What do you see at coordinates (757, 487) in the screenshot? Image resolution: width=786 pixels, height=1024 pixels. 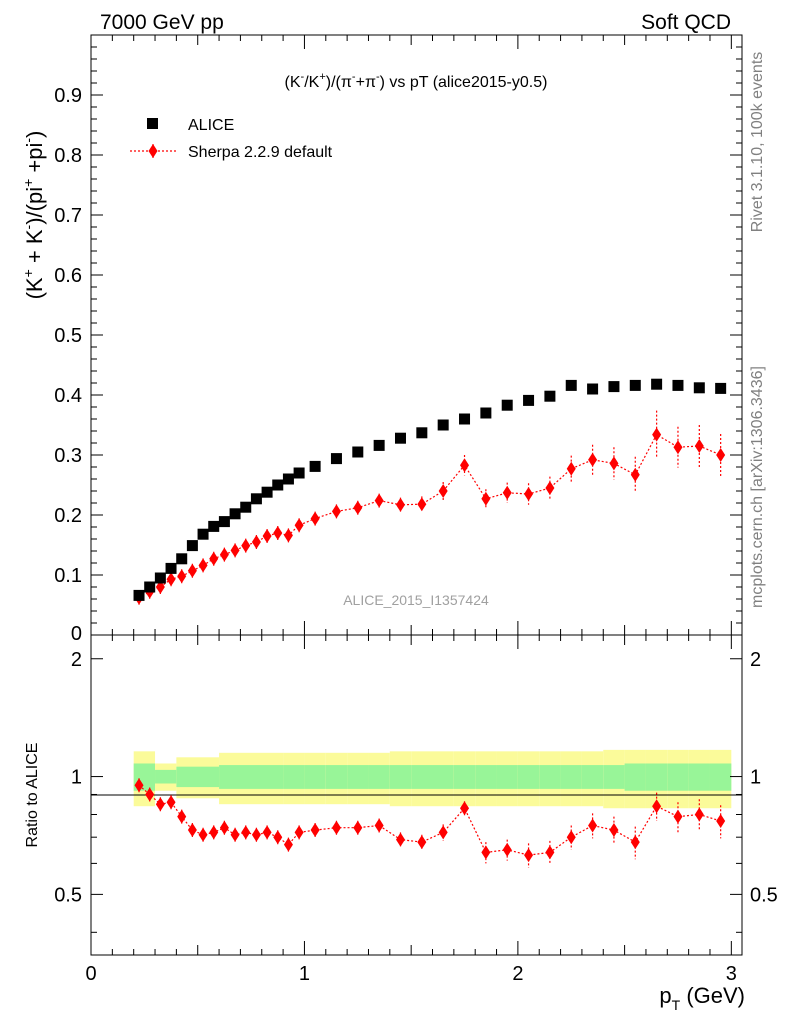 I see `mcplots-label: mcplots.cern.ch [arXiv:1306.3436]` at bounding box center [757, 487].